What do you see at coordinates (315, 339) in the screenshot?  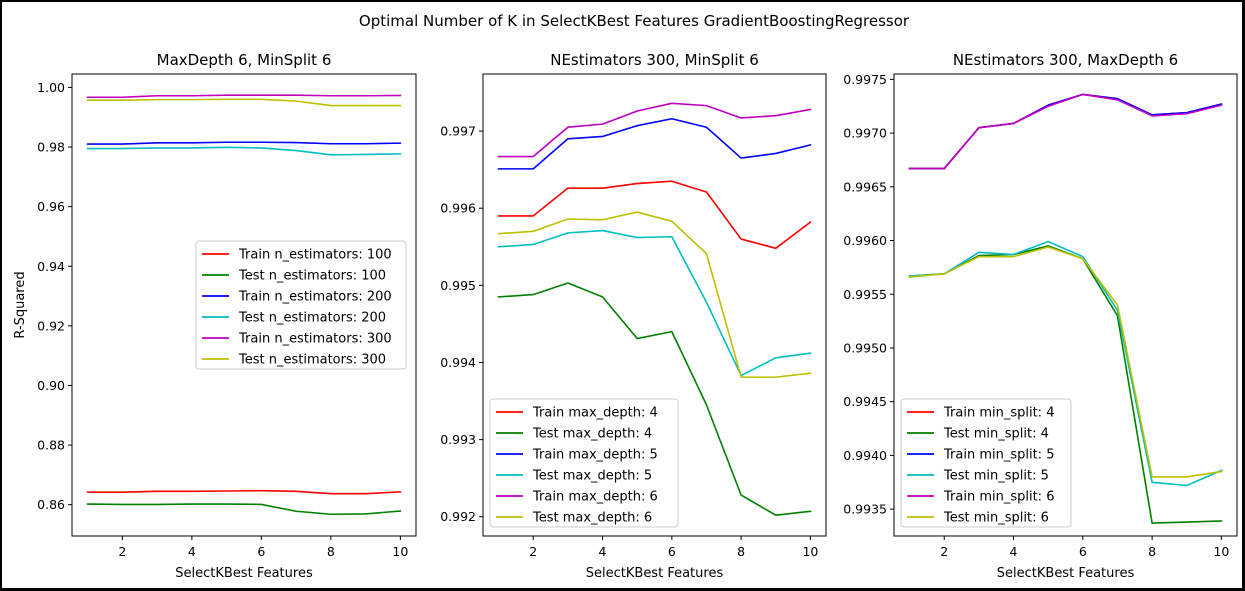 I see `legend-label-5: Train n_estimators: 300` at bounding box center [315, 339].